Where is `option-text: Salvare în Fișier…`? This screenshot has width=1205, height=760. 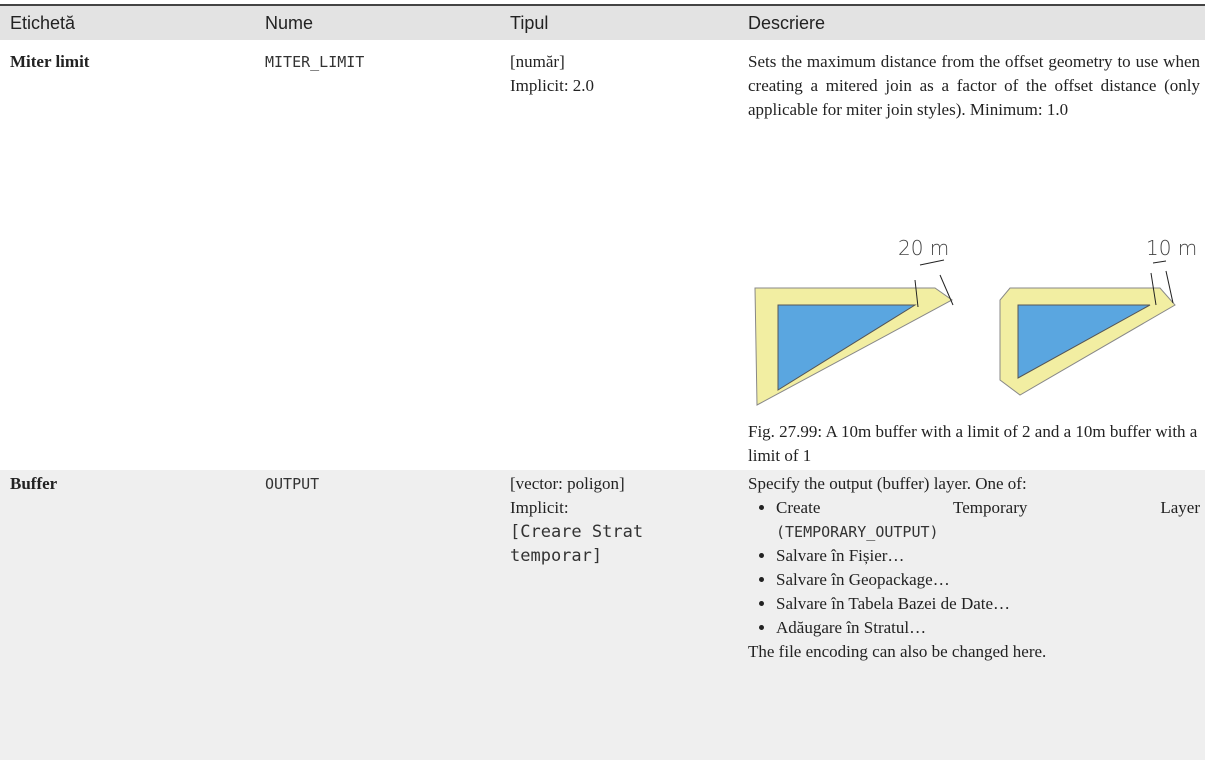 option-text: Salvare în Fișier… is located at coordinates (840, 555).